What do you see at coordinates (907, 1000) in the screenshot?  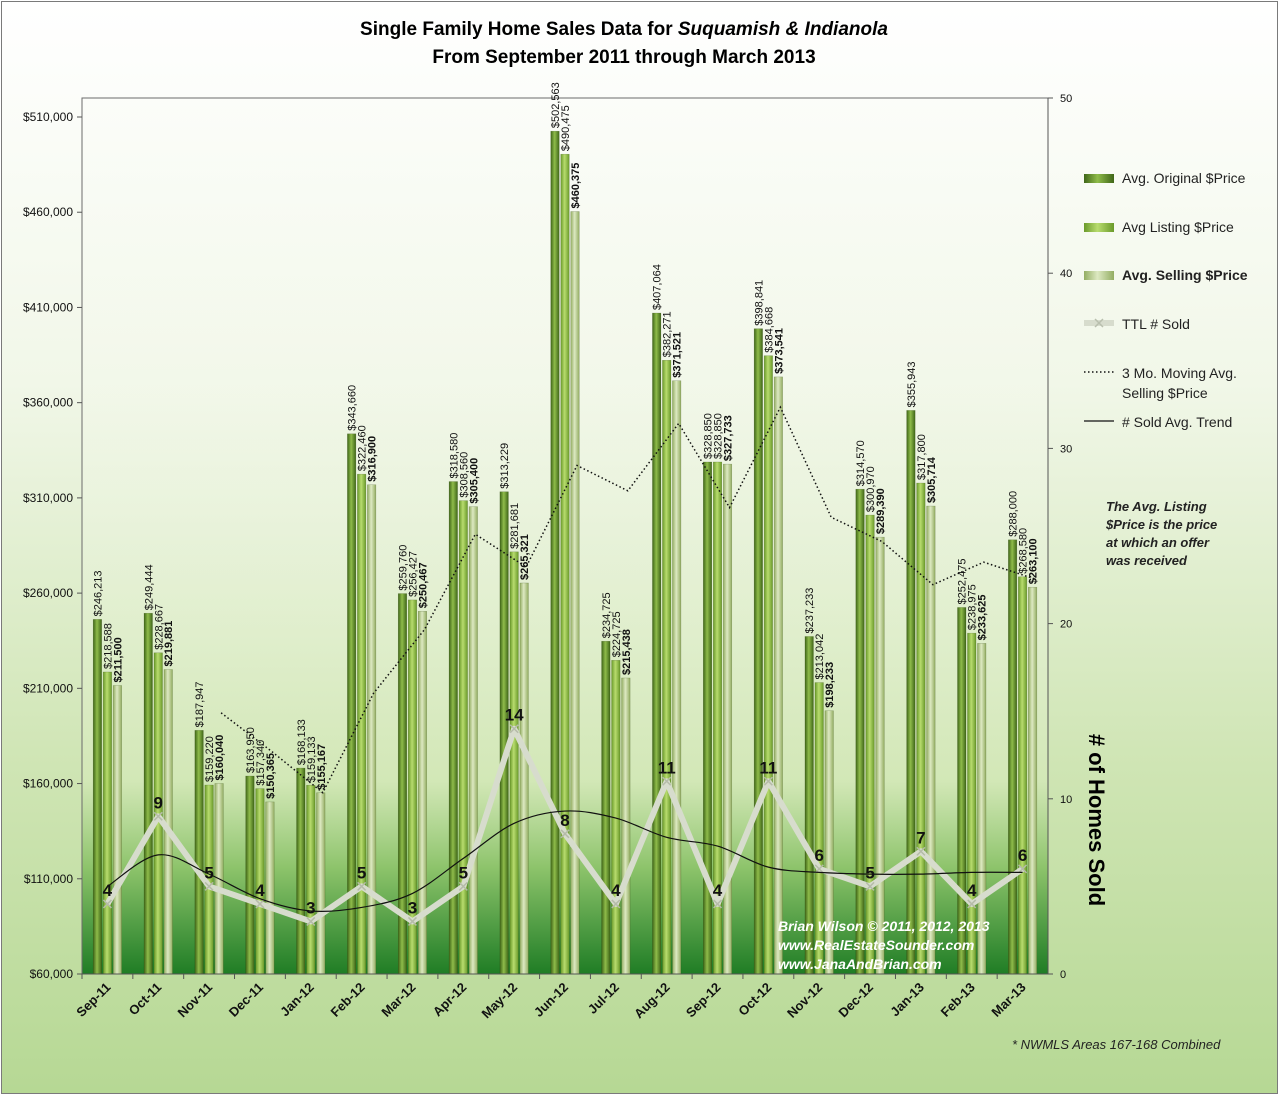 I see `x-tick-label: Jan-13` at bounding box center [907, 1000].